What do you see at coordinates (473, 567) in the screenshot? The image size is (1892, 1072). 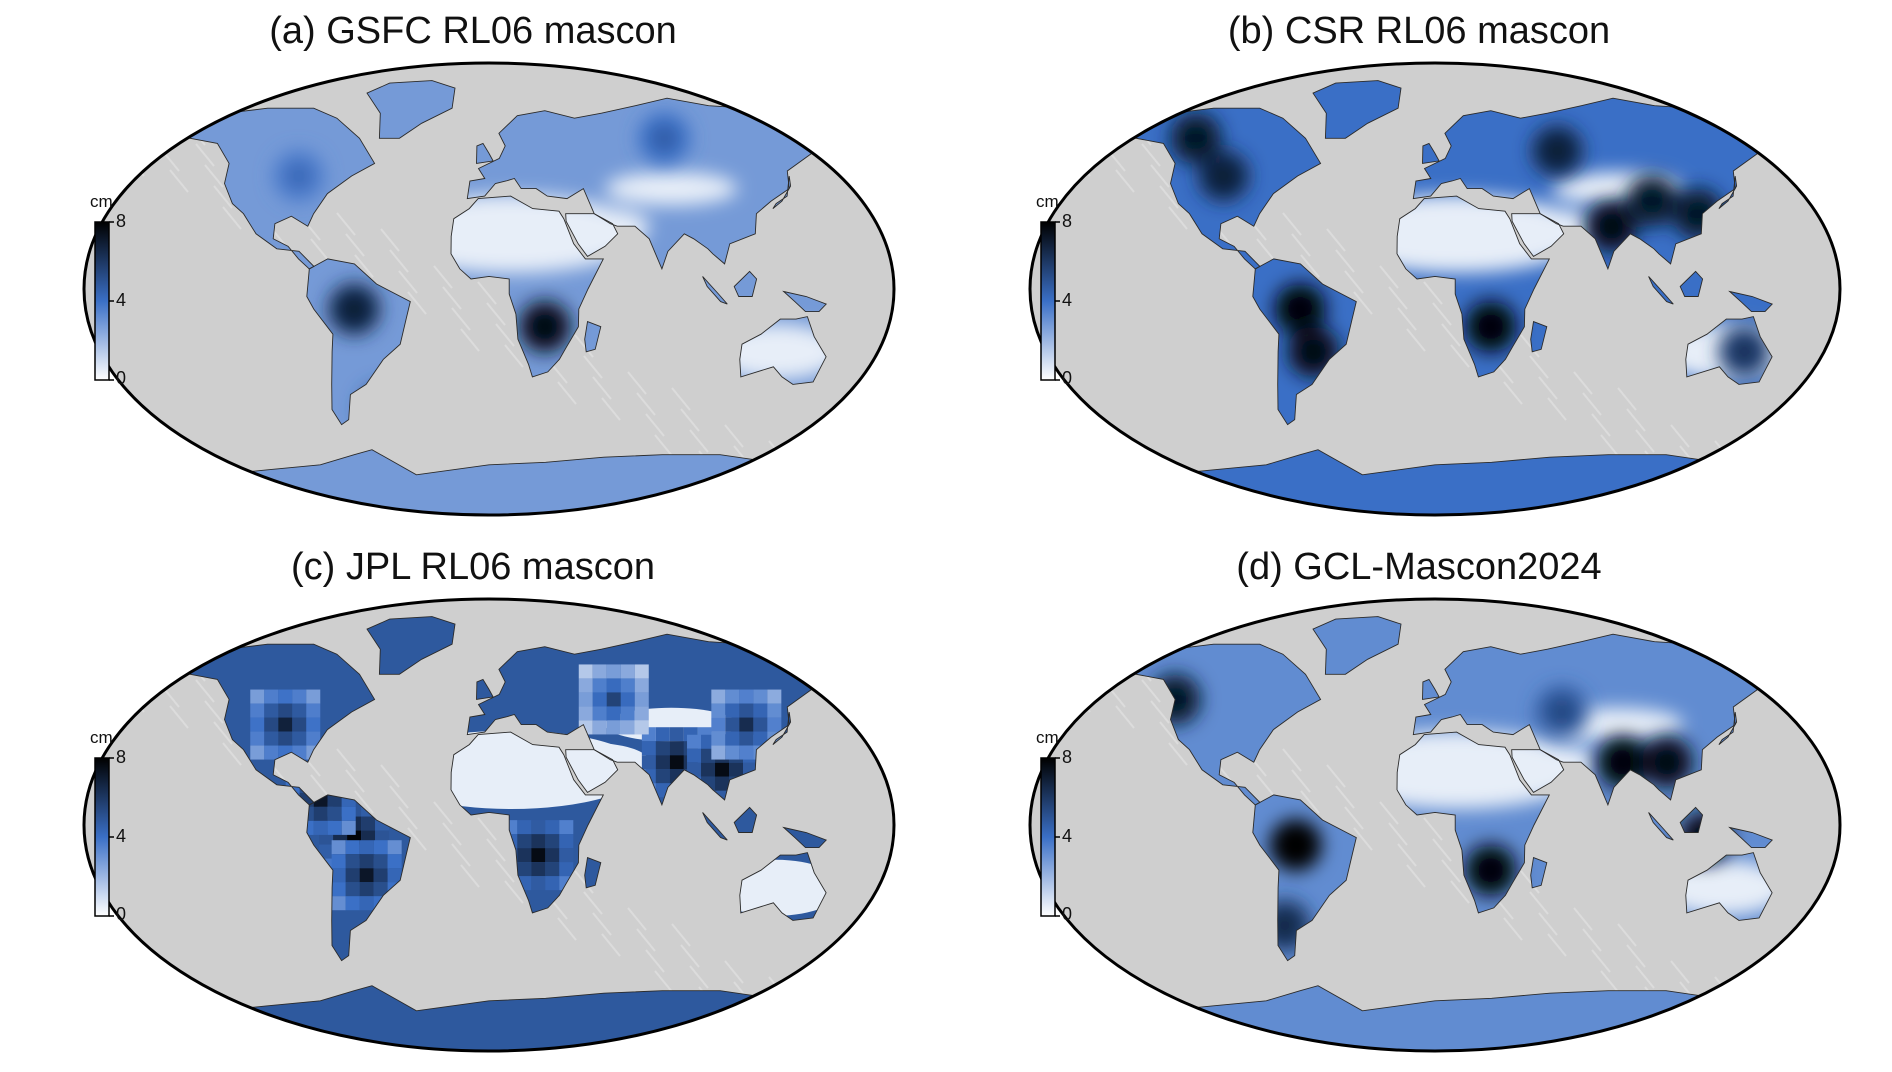 I see `panel-title: (c) JPL RL06 mascon` at bounding box center [473, 567].